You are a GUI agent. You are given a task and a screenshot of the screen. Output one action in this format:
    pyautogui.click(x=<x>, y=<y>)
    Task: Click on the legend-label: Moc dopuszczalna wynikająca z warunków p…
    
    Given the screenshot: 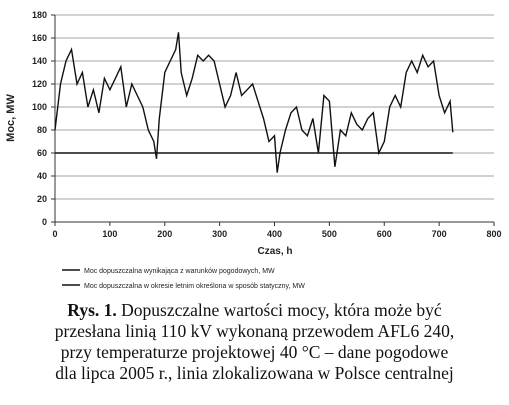 What is the action you would take?
    pyautogui.click(x=179, y=271)
    